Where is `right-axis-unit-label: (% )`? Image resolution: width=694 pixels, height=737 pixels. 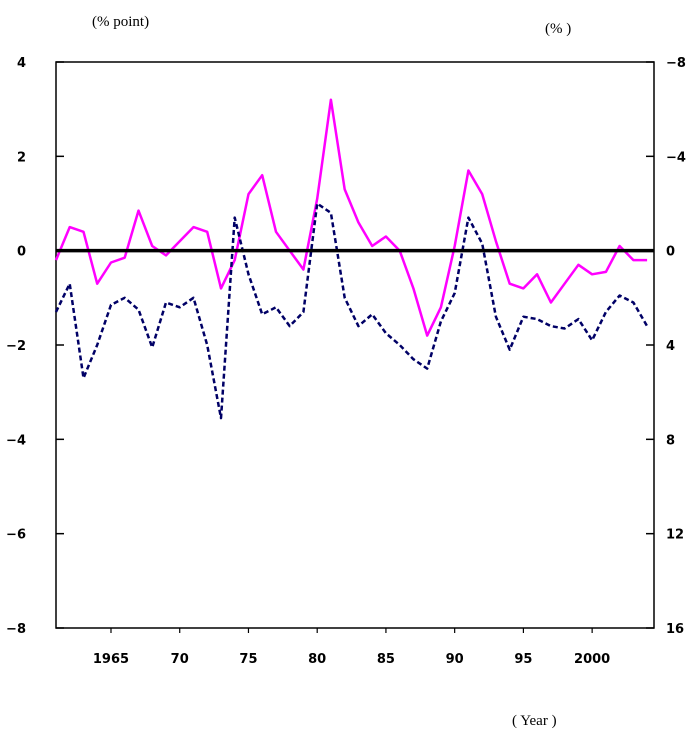 right-axis-unit-label: (% ) is located at coordinates (558, 29).